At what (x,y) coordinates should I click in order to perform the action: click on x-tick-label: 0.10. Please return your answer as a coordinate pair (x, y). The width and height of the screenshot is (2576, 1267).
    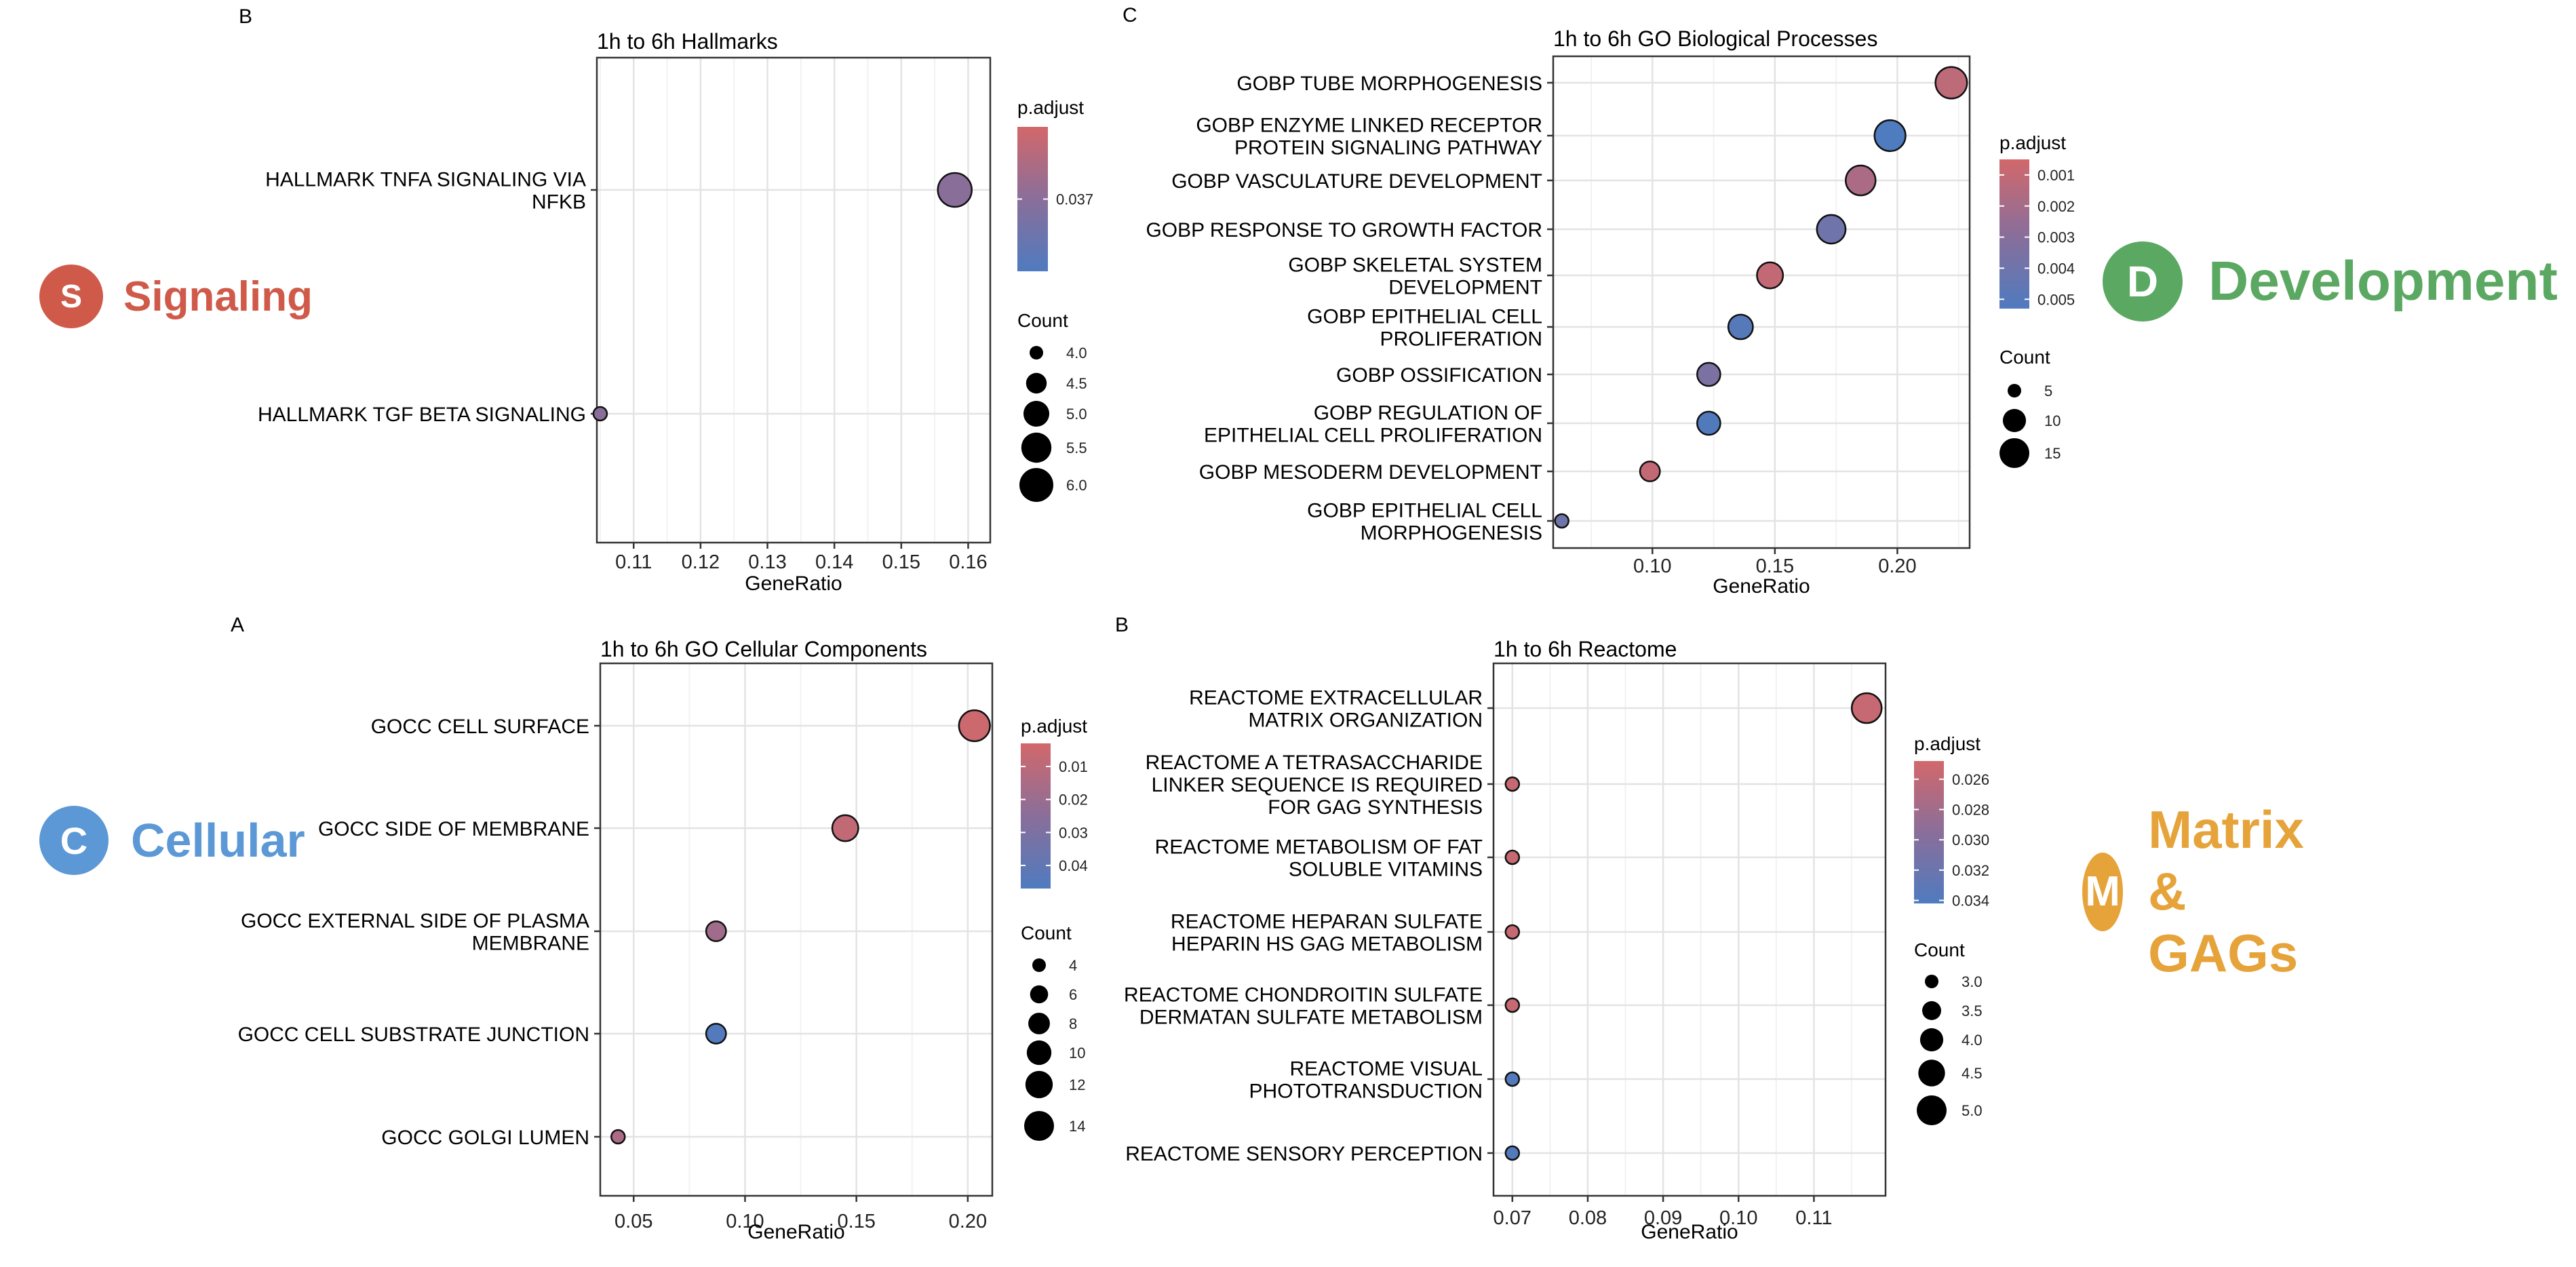
    Looking at the image, I should click on (745, 1221).